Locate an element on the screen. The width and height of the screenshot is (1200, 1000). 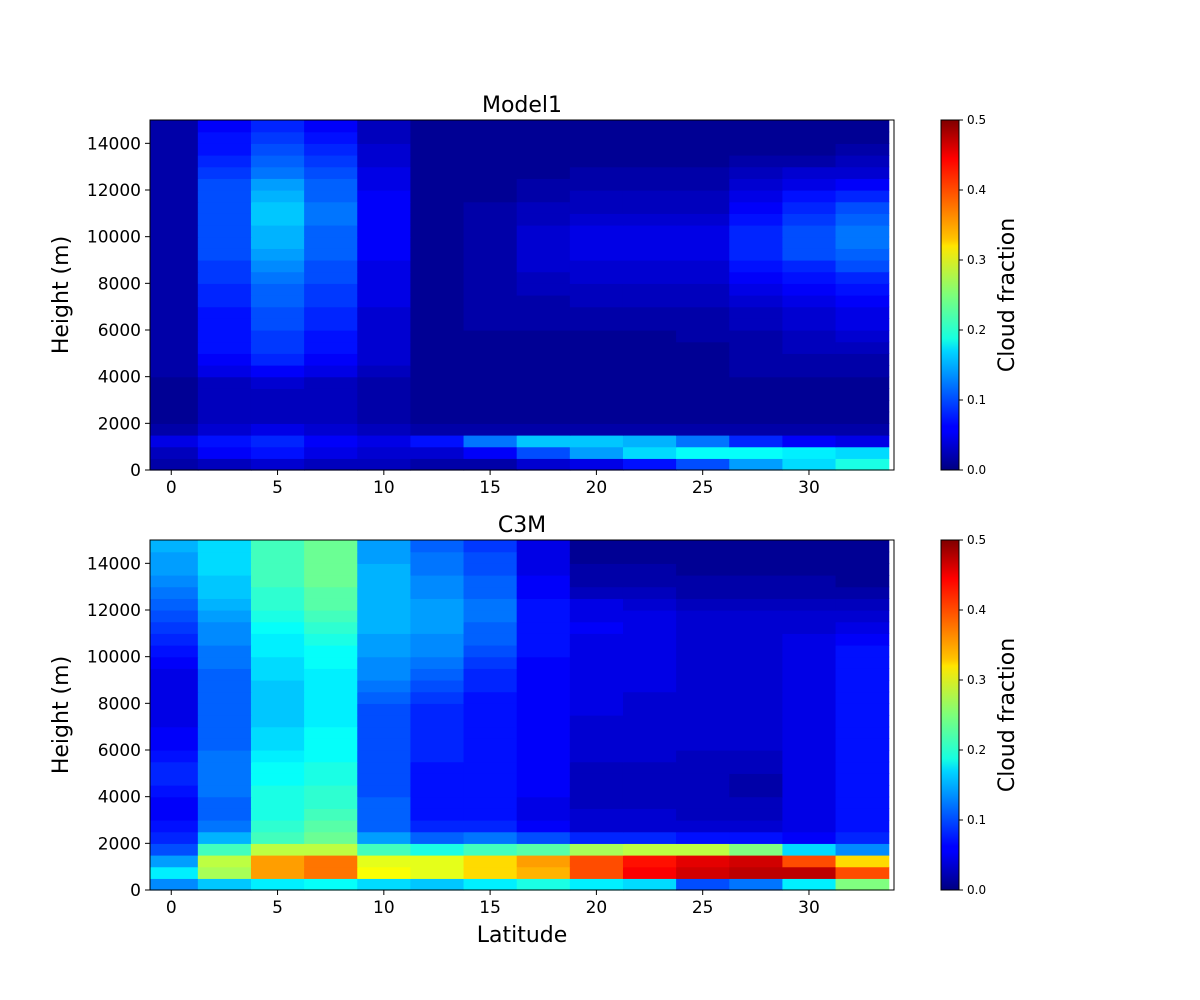
colorbar-label: Cloud fraction is located at coordinates (1007, 715).